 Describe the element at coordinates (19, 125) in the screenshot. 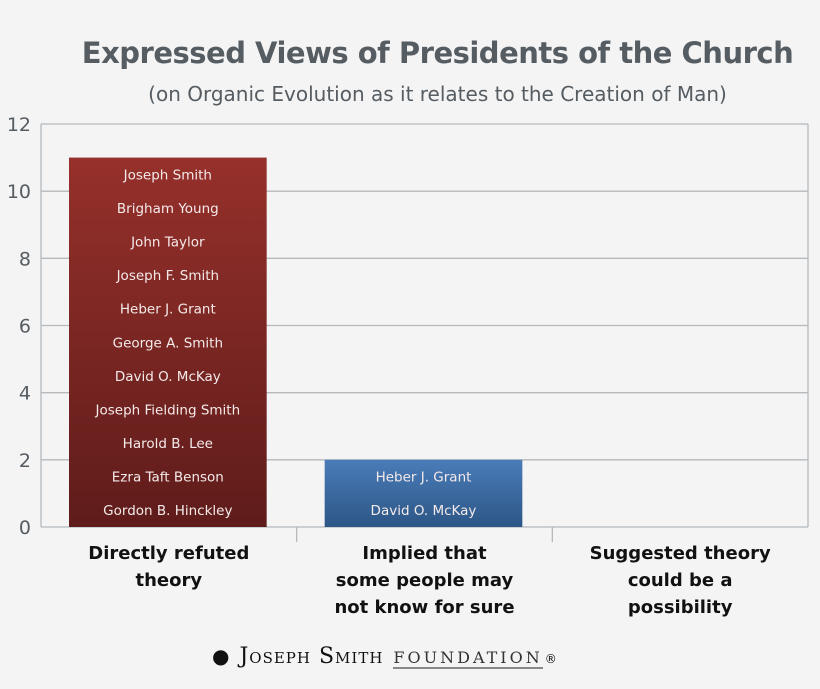

I see `y-tick-label: 12` at that location.